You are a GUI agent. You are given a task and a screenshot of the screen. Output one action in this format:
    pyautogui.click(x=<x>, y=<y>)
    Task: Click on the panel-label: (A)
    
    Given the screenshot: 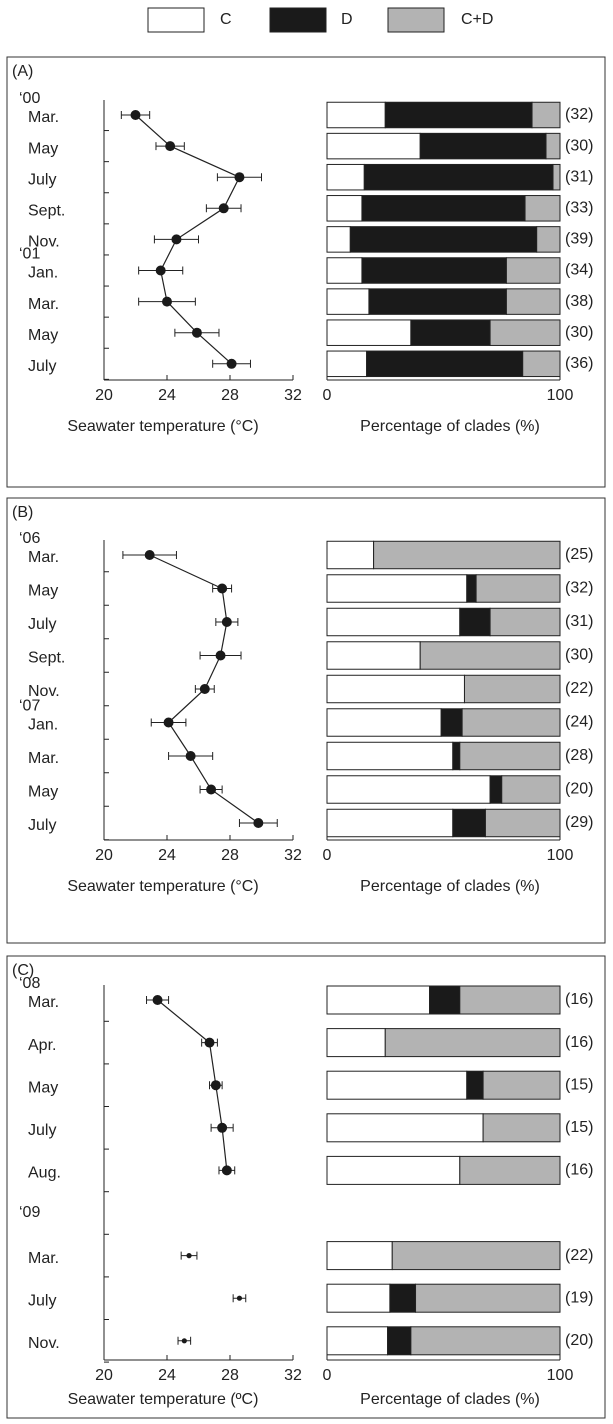 What is the action you would take?
    pyautogui.click(x=22, y=71)
    